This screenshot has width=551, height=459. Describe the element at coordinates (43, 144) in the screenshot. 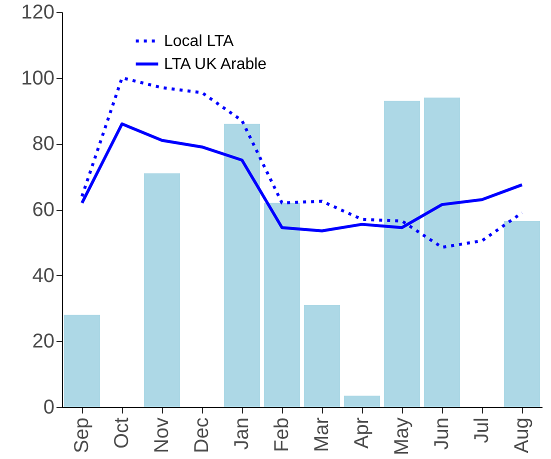

I see `y-tick-label: 80` at that location.